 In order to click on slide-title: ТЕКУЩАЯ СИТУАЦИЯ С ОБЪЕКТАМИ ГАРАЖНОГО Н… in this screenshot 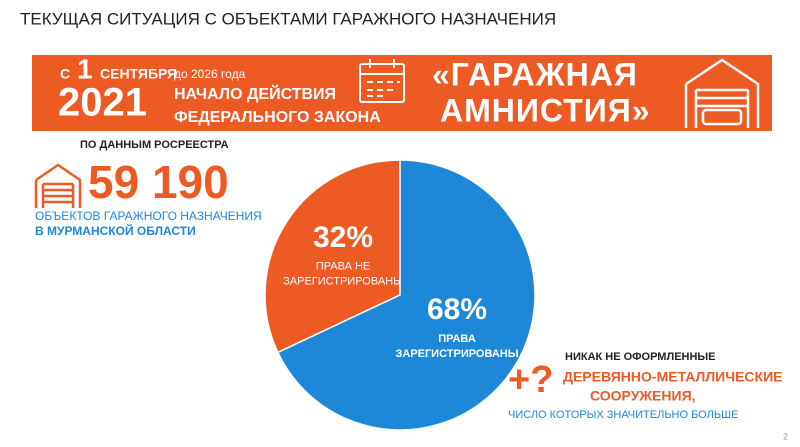, I will do `click(288, 18)`.